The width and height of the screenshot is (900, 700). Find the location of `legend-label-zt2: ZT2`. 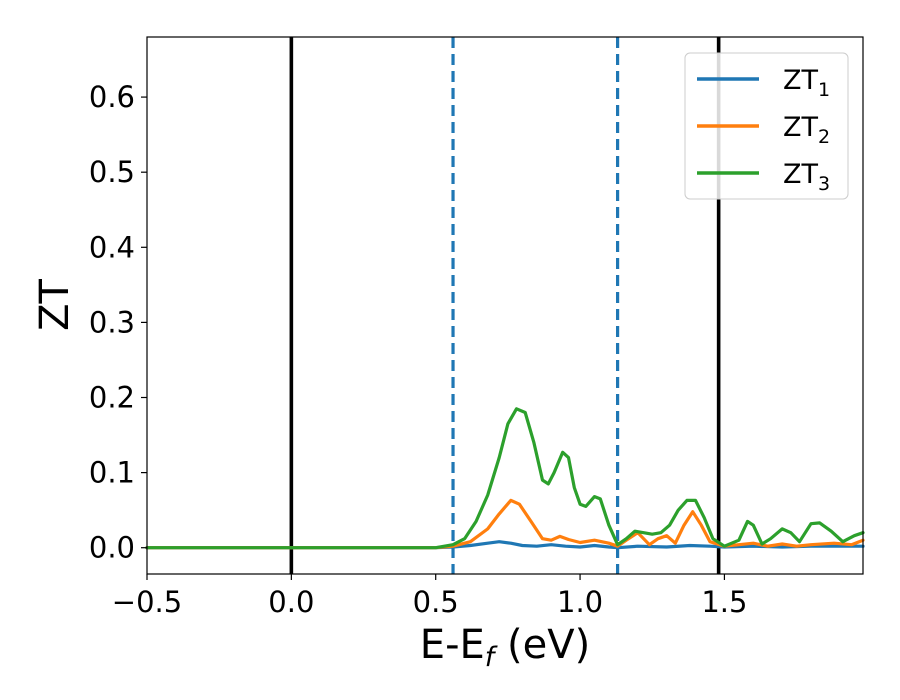

legend-label-zt2: ZT2 is located at coordinates (806, 130).